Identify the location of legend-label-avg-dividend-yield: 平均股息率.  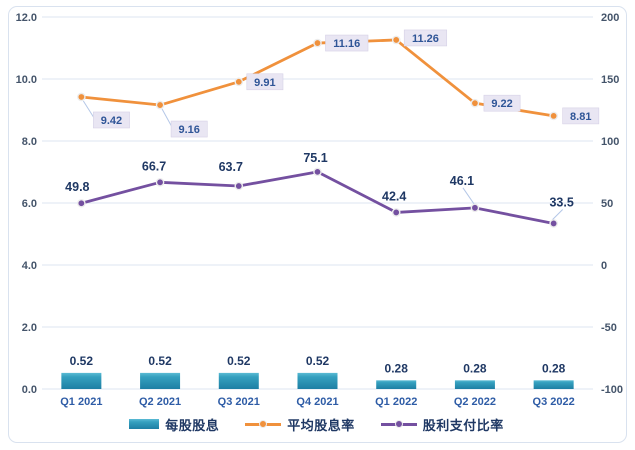
(321, 425).